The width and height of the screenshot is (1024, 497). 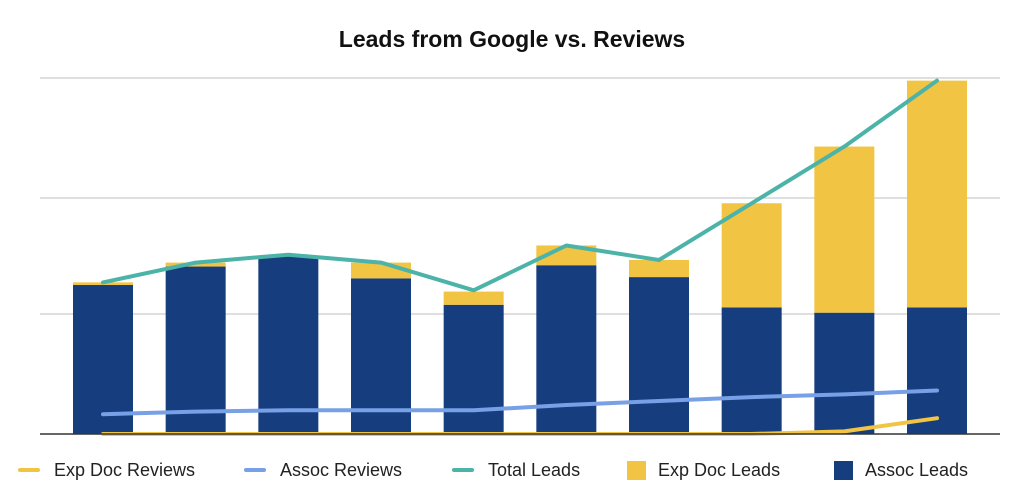 What do you see at coordinates (512, 39) in the screenshot?
I see `chart-title: Leads from Google vs. Reviews` at bounding box center [512, 39].